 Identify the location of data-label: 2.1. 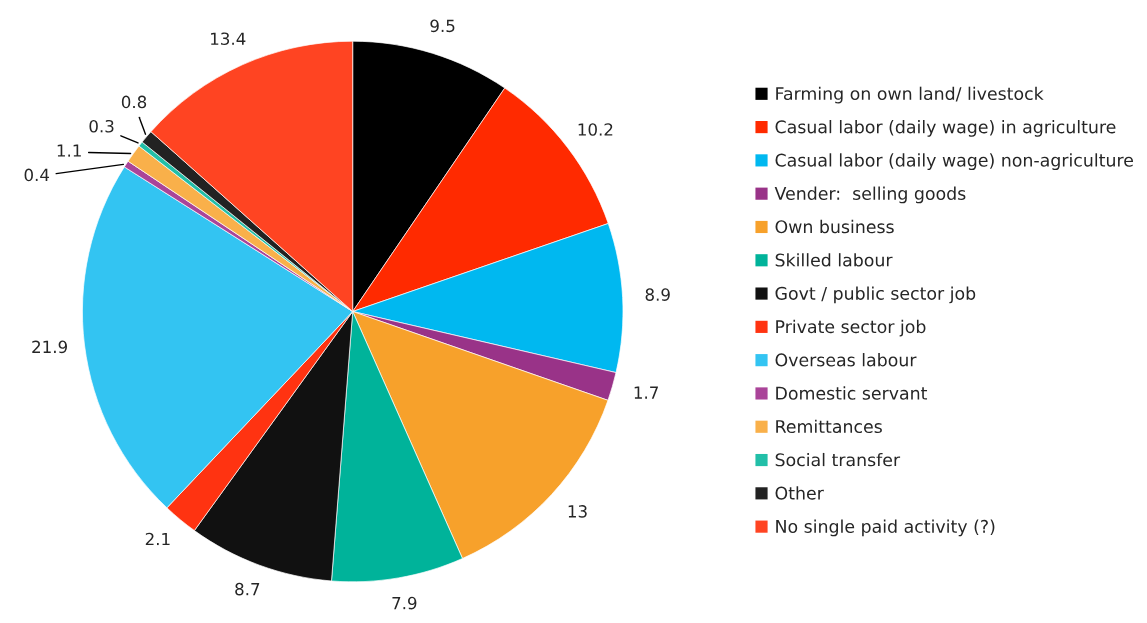
(157, 539).